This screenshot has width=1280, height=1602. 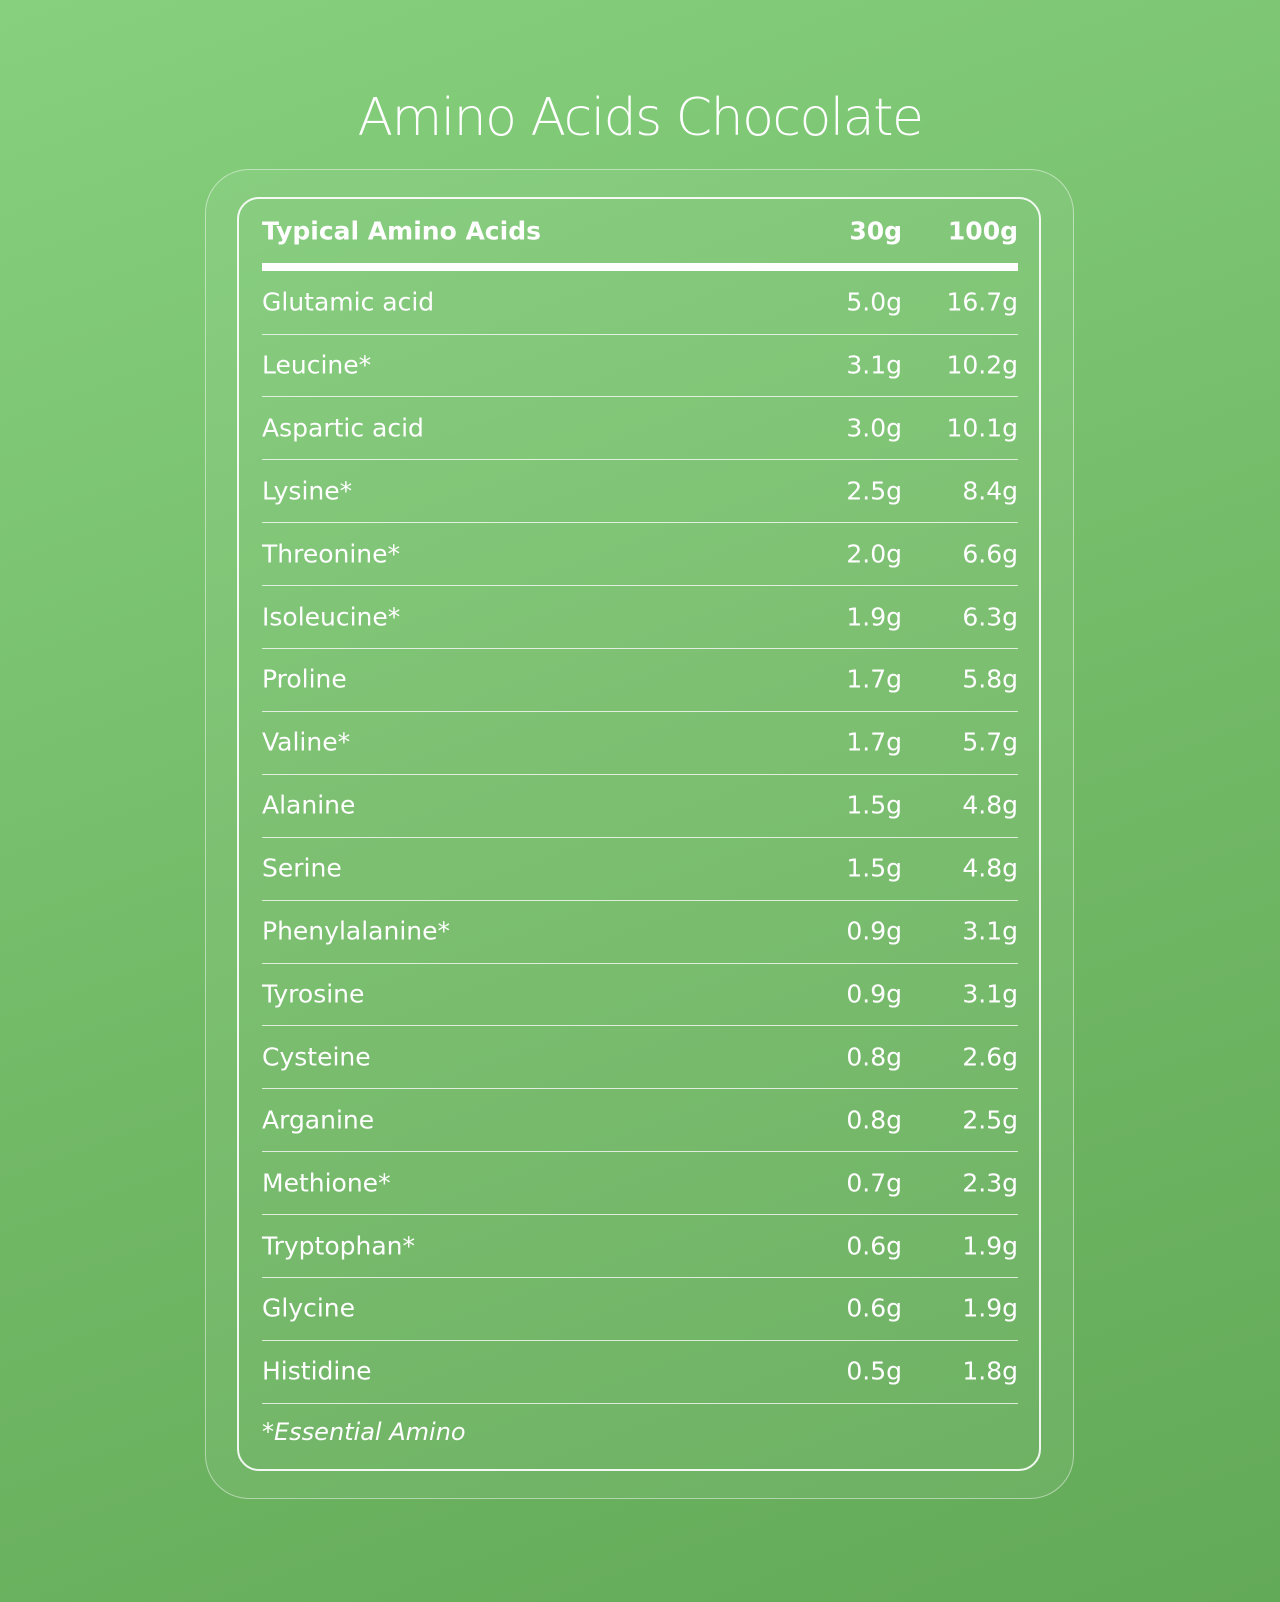 I want to click on table-row: Aspartic acid 3.0g 10.1g, so click(x=640, y=428).